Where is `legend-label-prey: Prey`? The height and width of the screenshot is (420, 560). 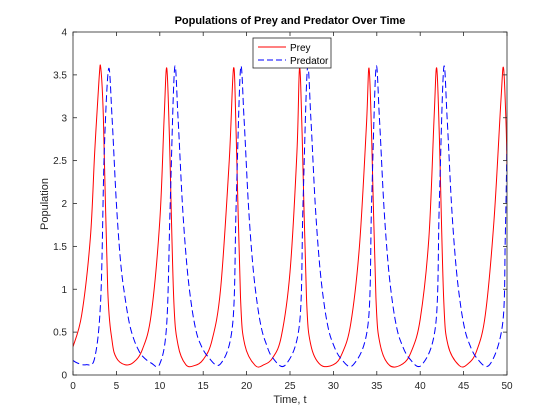
legend-label-prey: Prey is located at coordinates (300, 48).